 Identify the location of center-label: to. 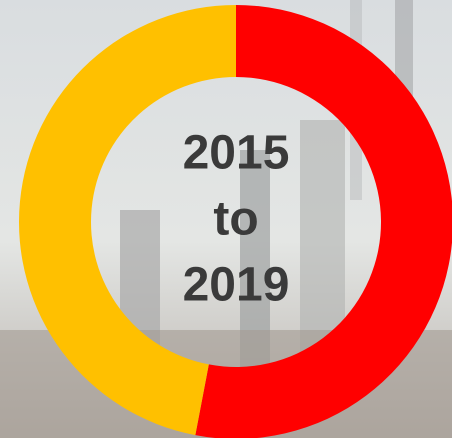
(235, 219).